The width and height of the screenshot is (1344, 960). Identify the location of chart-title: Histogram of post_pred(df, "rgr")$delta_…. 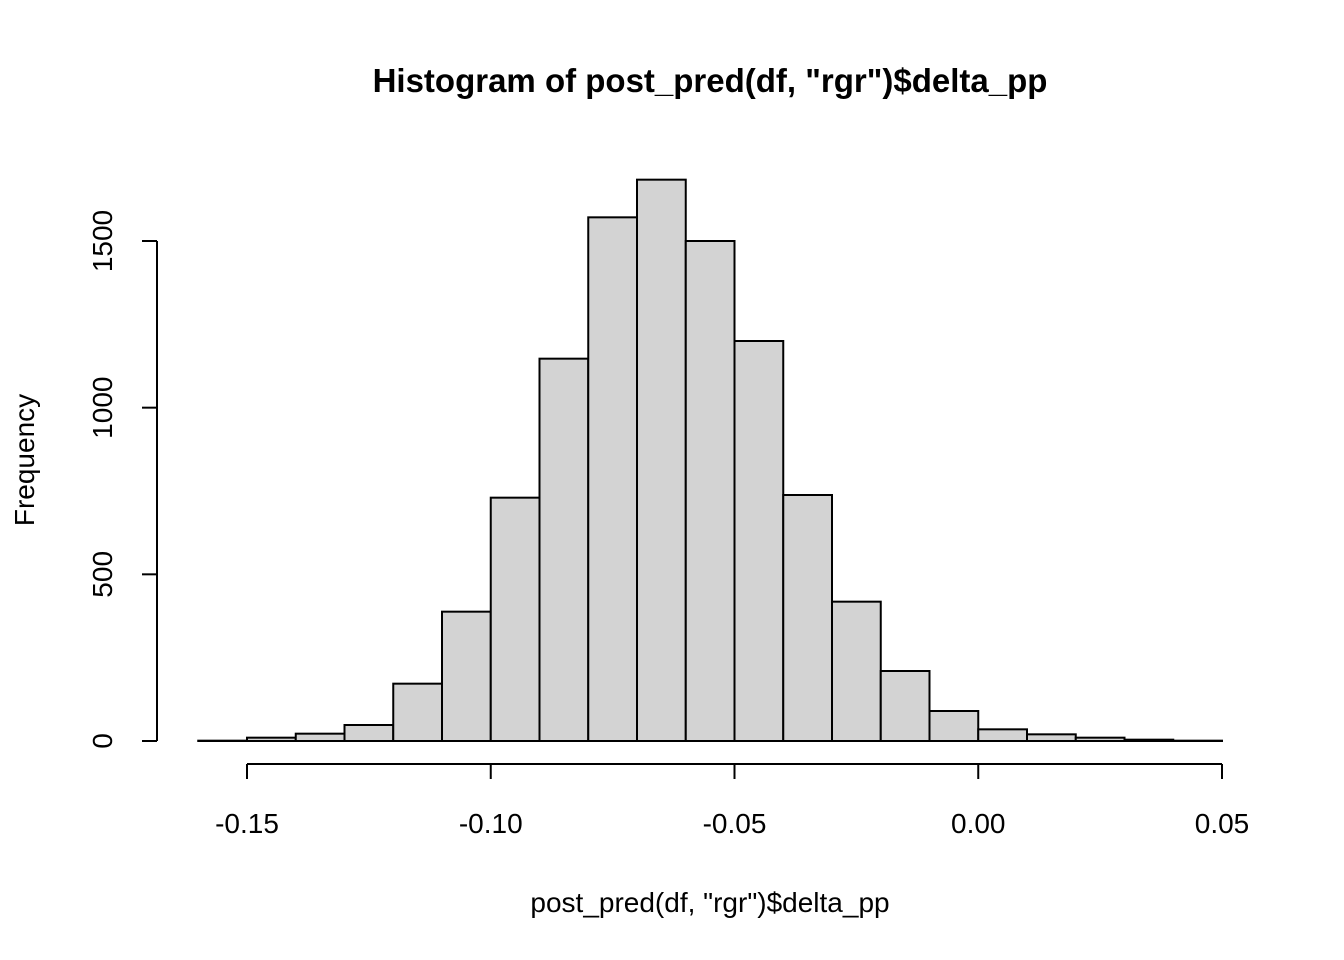
(710, 80).